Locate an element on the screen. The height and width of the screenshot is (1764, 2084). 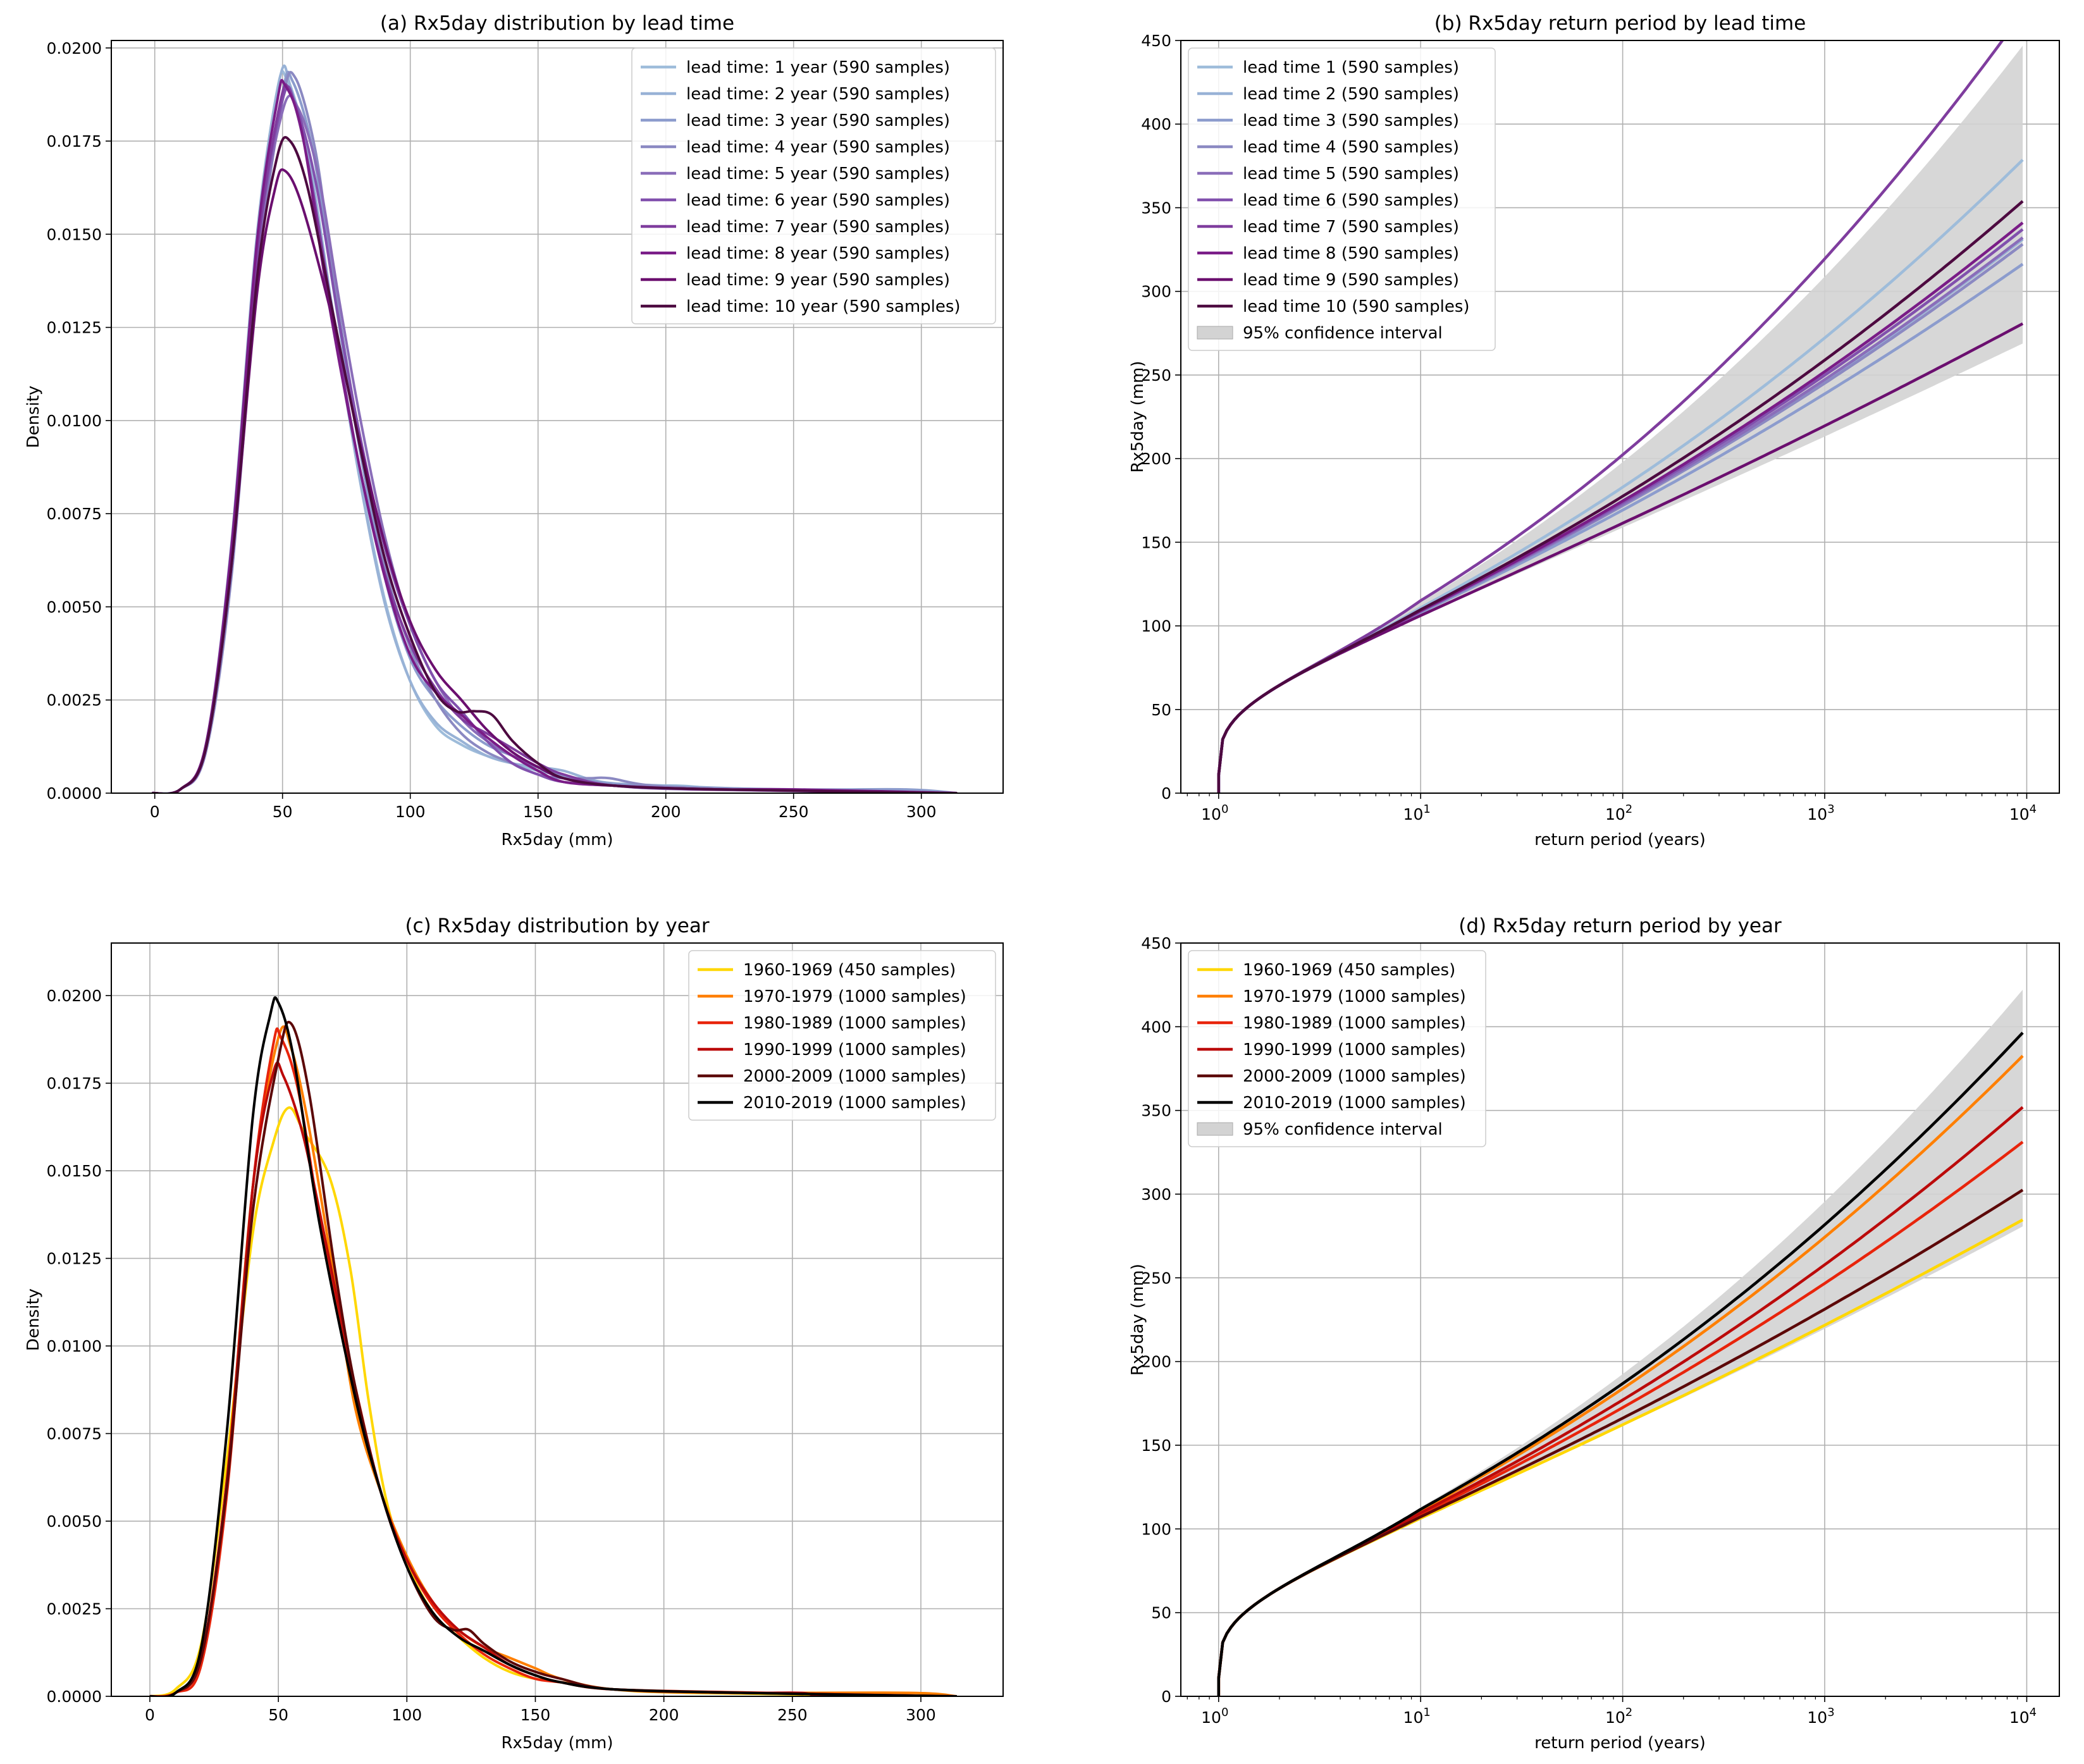
x-tick-label: 0 is located at coordinates (150, 1715).